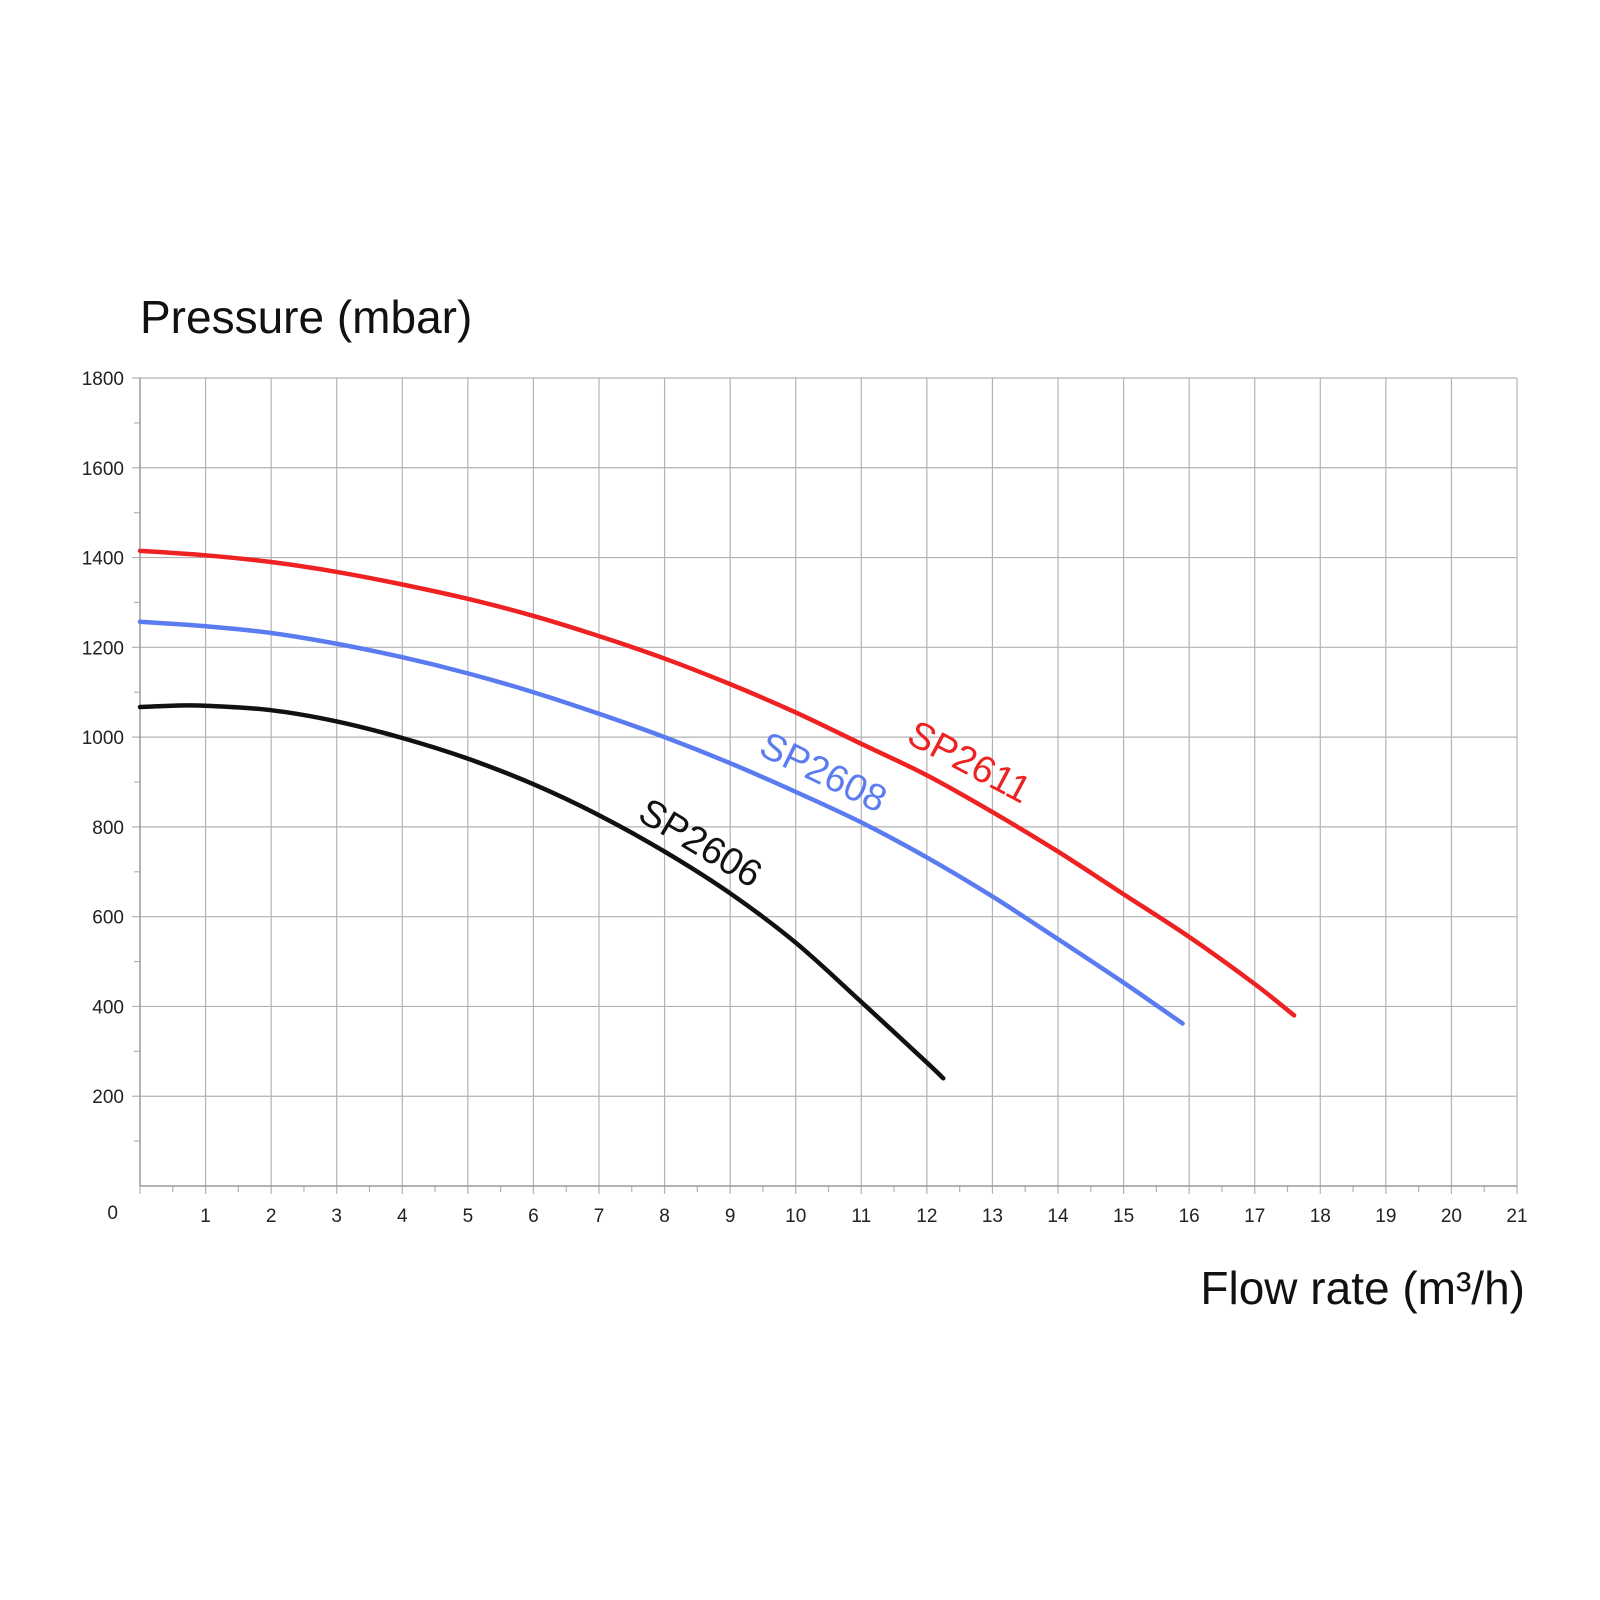 Image resolution: width=1600 pixels, height=1600 pixels. What do you see at coordinates (271, 1216) in the screenshot?
I see `x-tick-label-2: 2` at bounding box center [271, 1216].